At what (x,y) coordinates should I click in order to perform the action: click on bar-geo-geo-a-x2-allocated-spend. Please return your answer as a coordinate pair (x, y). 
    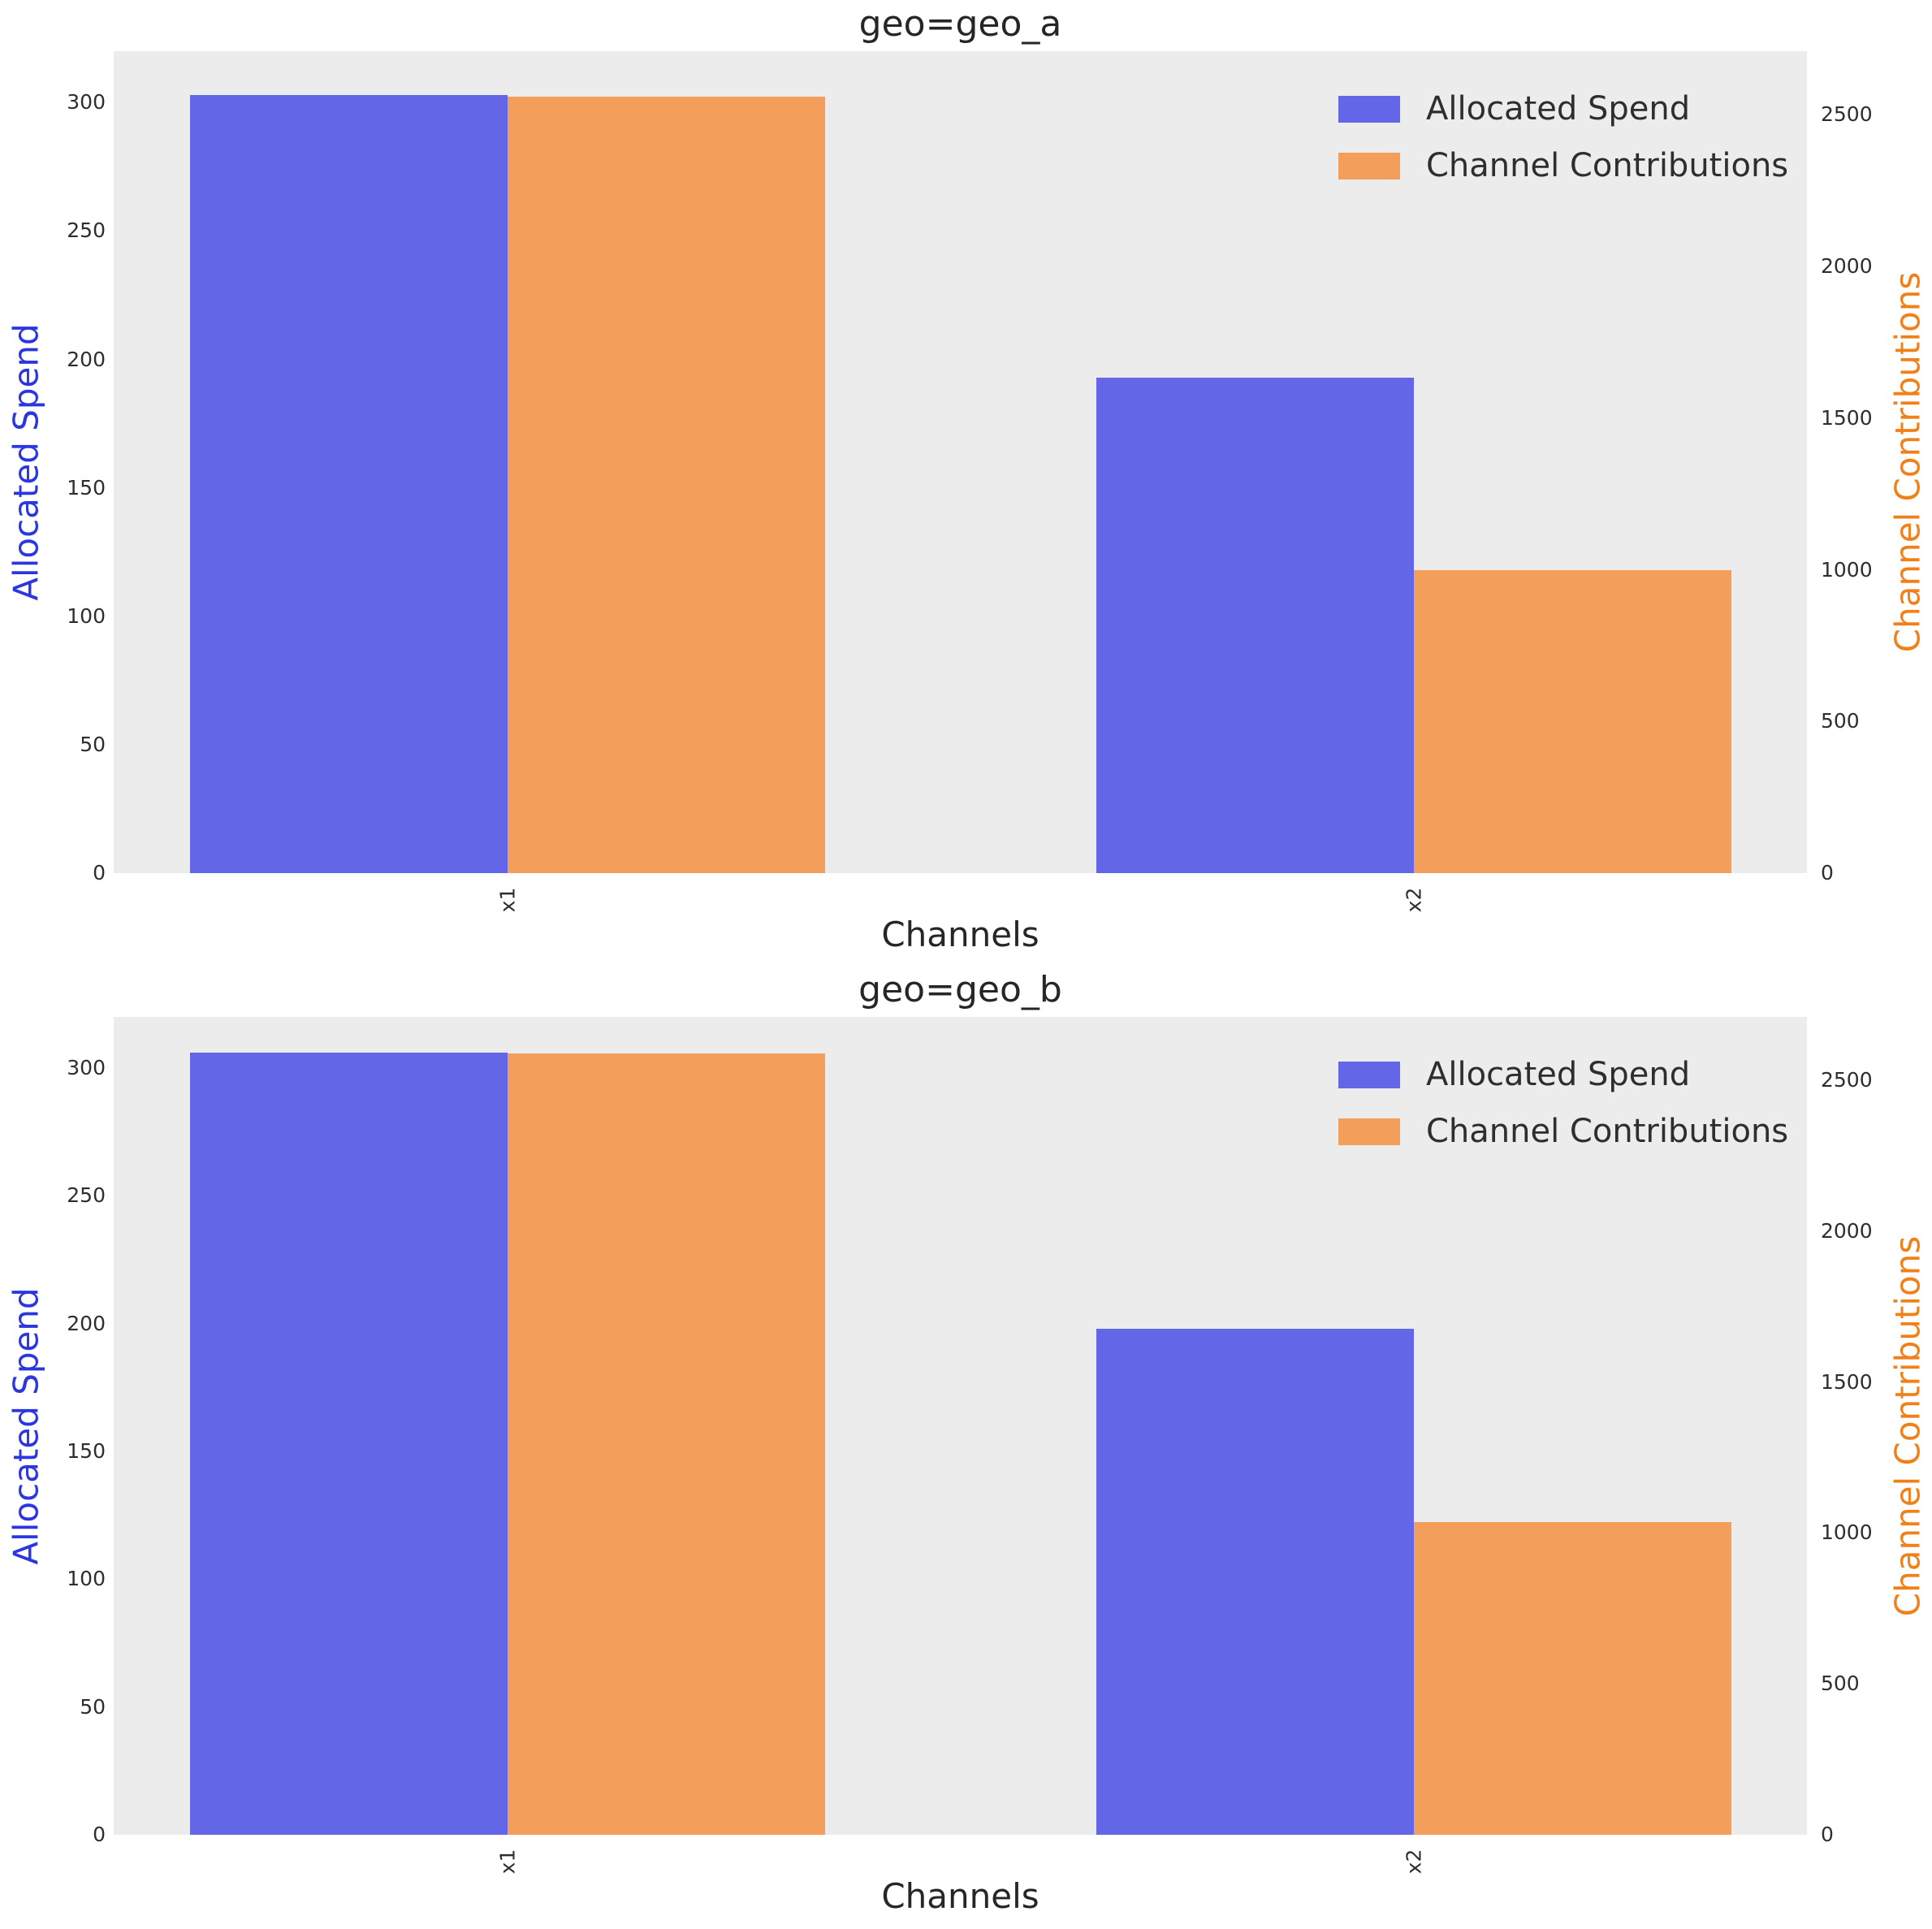
    Looking at the image, I should click on (1255, 625).